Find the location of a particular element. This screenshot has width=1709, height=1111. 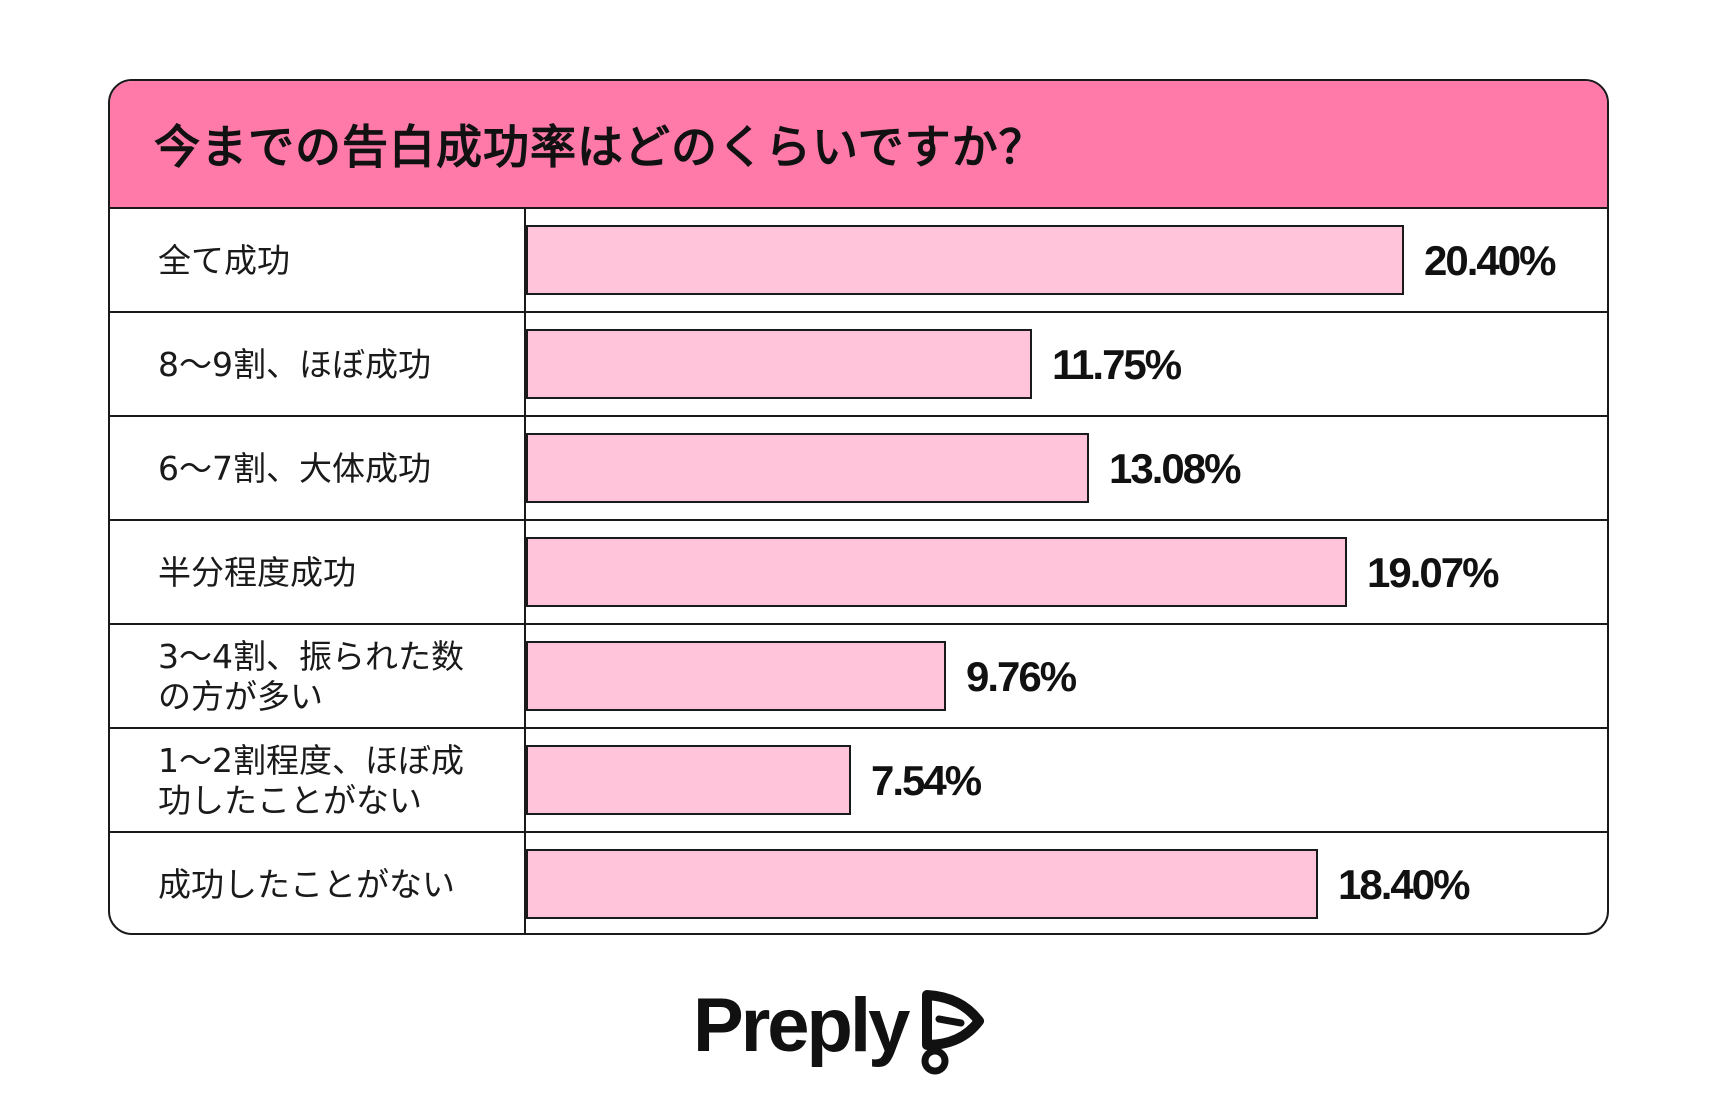

chart-row: 6〜7割、大体成功 13.08% is located at coordinates (858, 469).